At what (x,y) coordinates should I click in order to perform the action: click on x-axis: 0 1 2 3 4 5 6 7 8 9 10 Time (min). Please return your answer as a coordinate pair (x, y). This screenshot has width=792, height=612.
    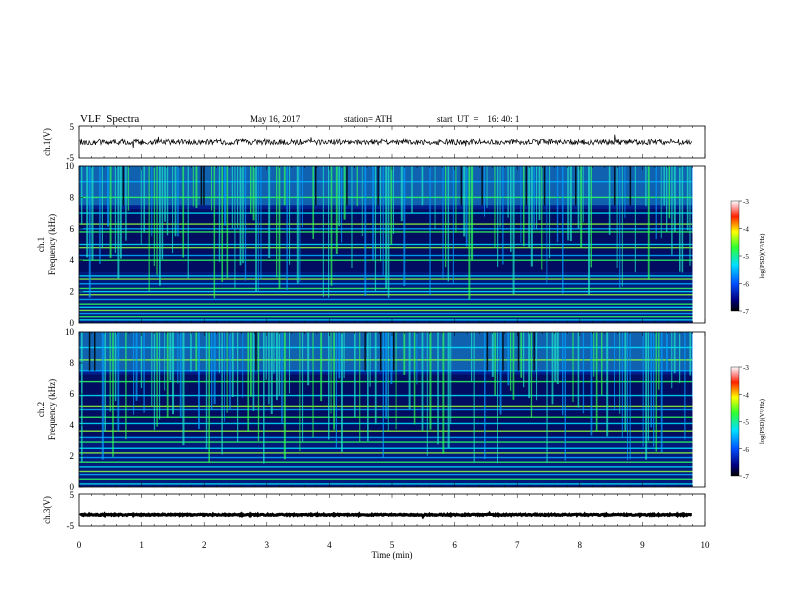
    Looking at the image, I should click on (393, 550).